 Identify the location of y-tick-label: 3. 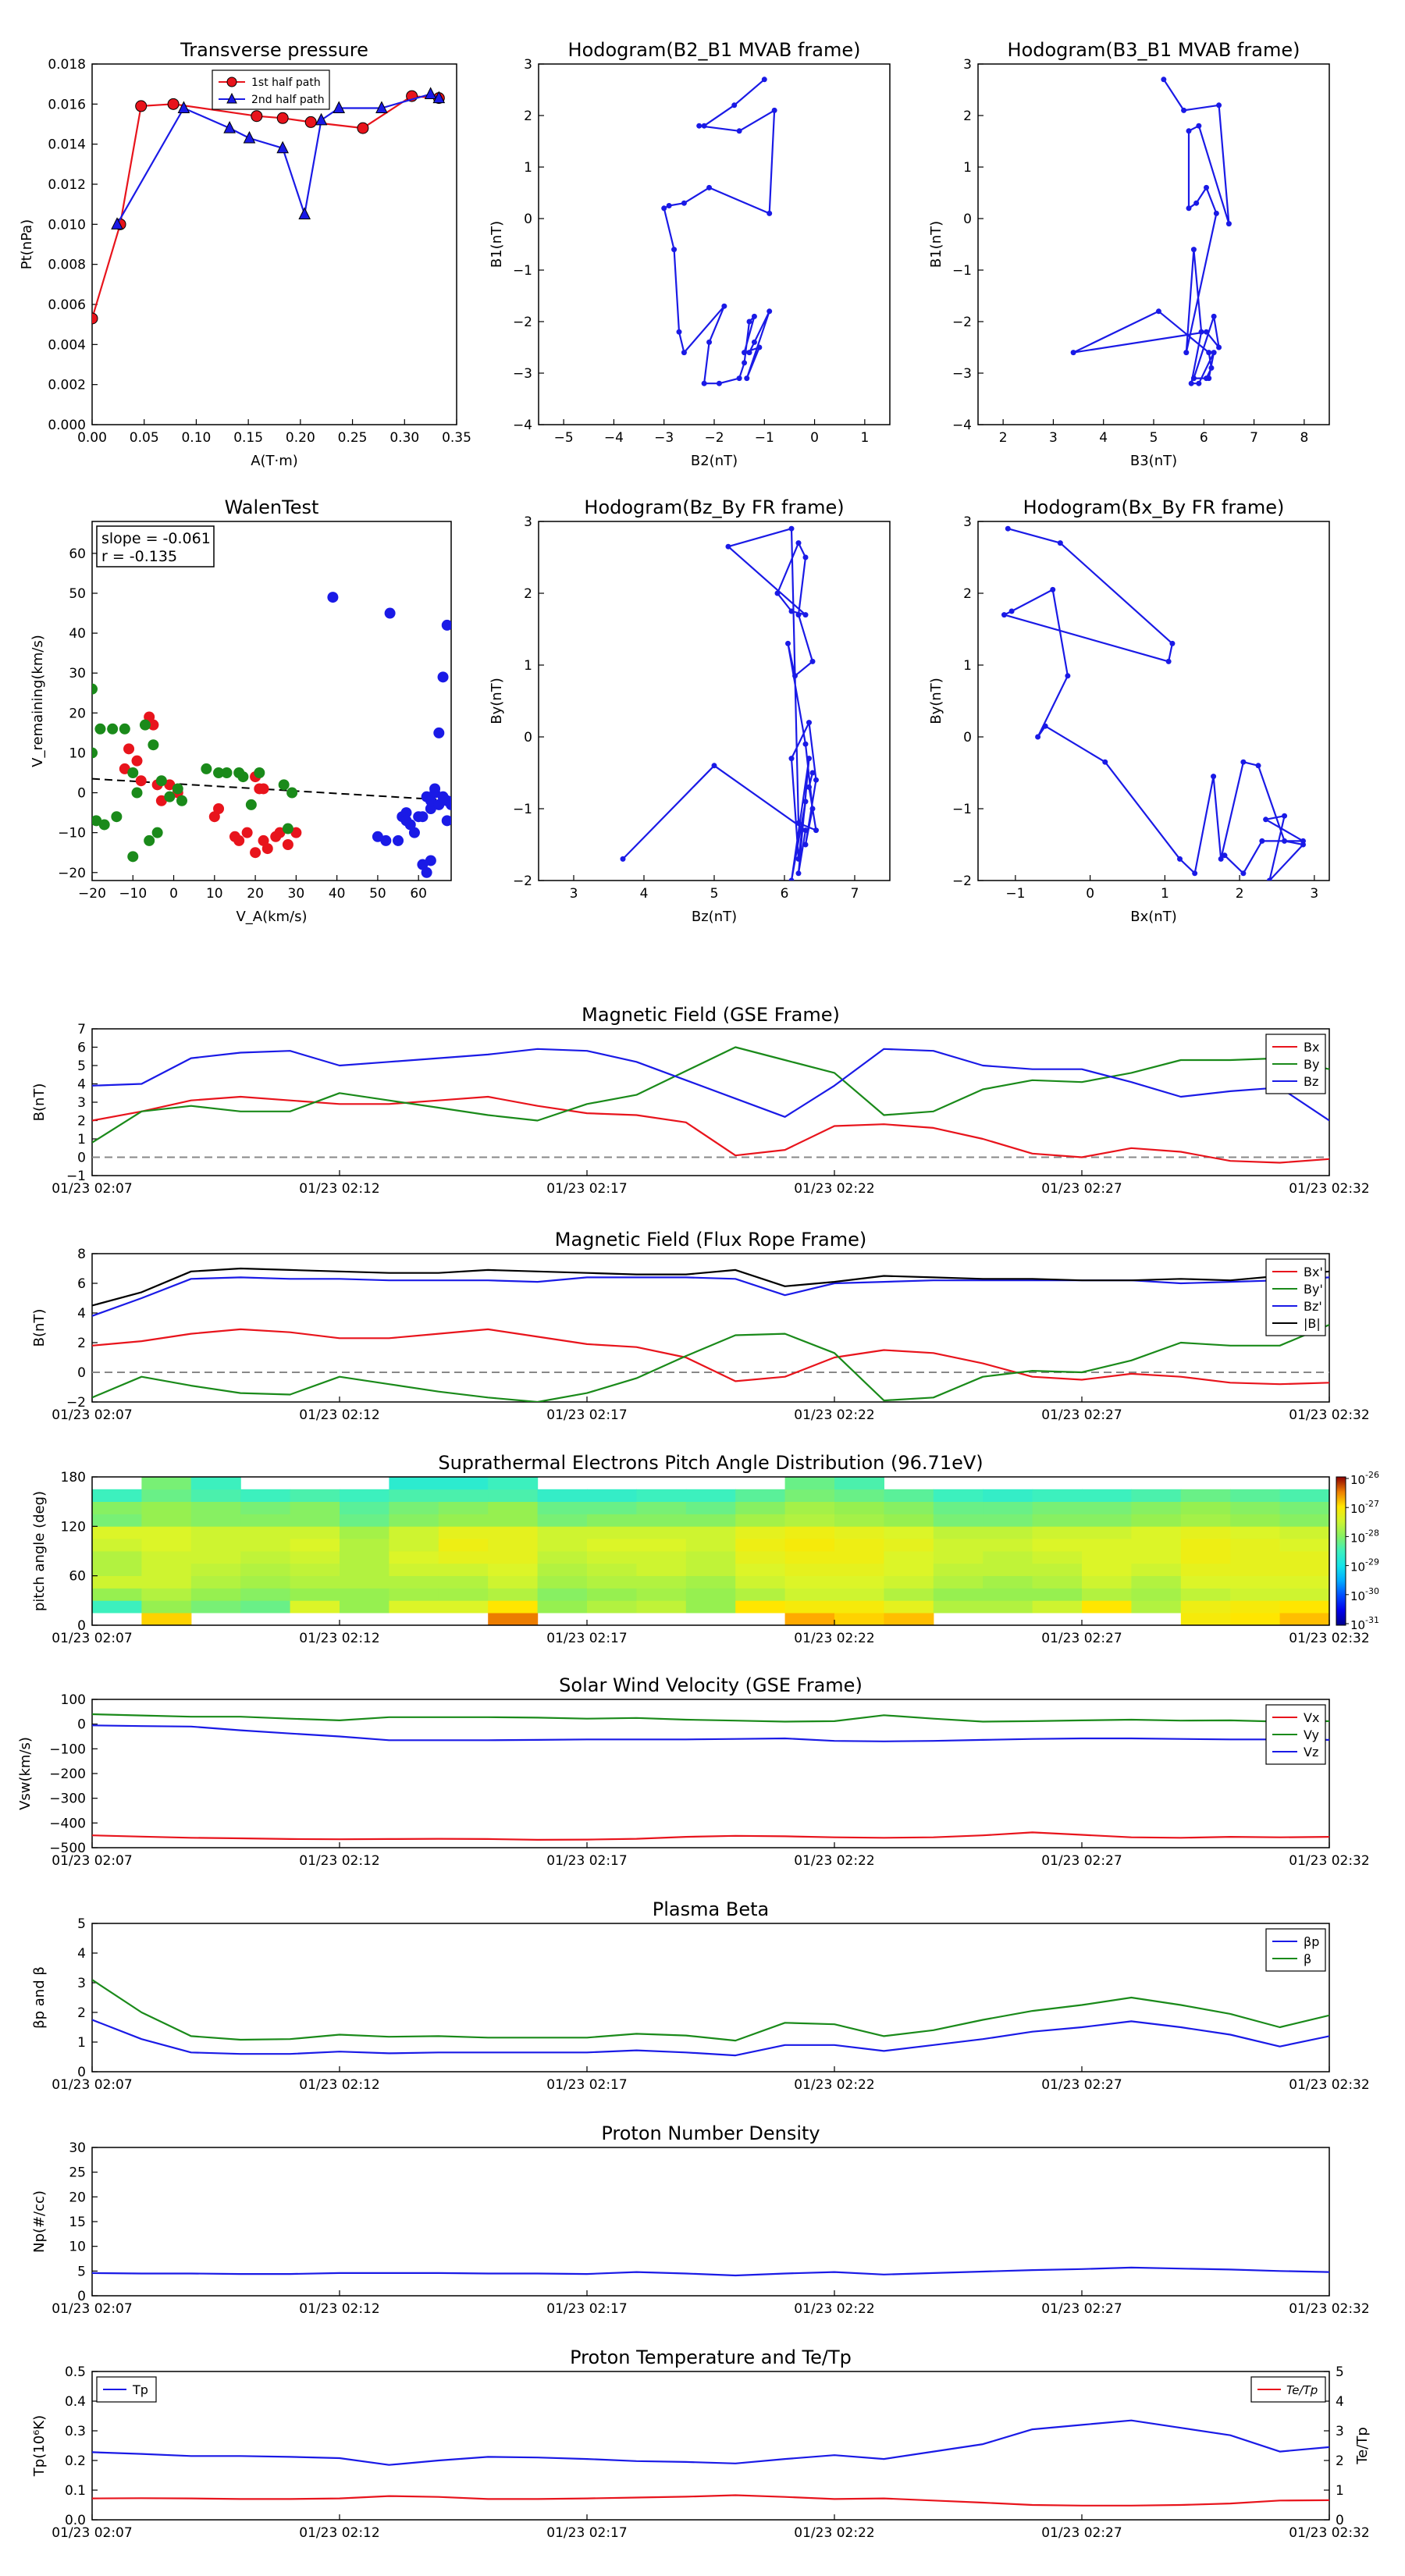
(967, 65).